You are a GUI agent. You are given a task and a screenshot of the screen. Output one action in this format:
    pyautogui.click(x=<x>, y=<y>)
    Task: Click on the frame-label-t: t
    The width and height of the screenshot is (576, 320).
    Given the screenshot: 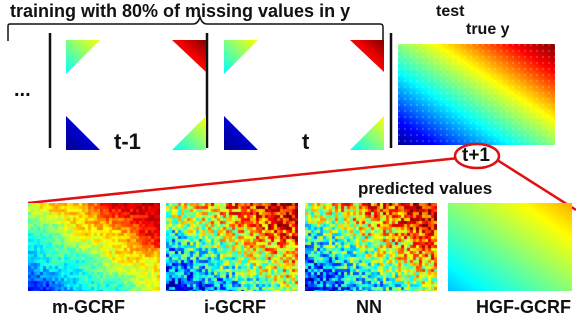 What is the action you would take?
    pyautogui.click(x=306, y=141)
    